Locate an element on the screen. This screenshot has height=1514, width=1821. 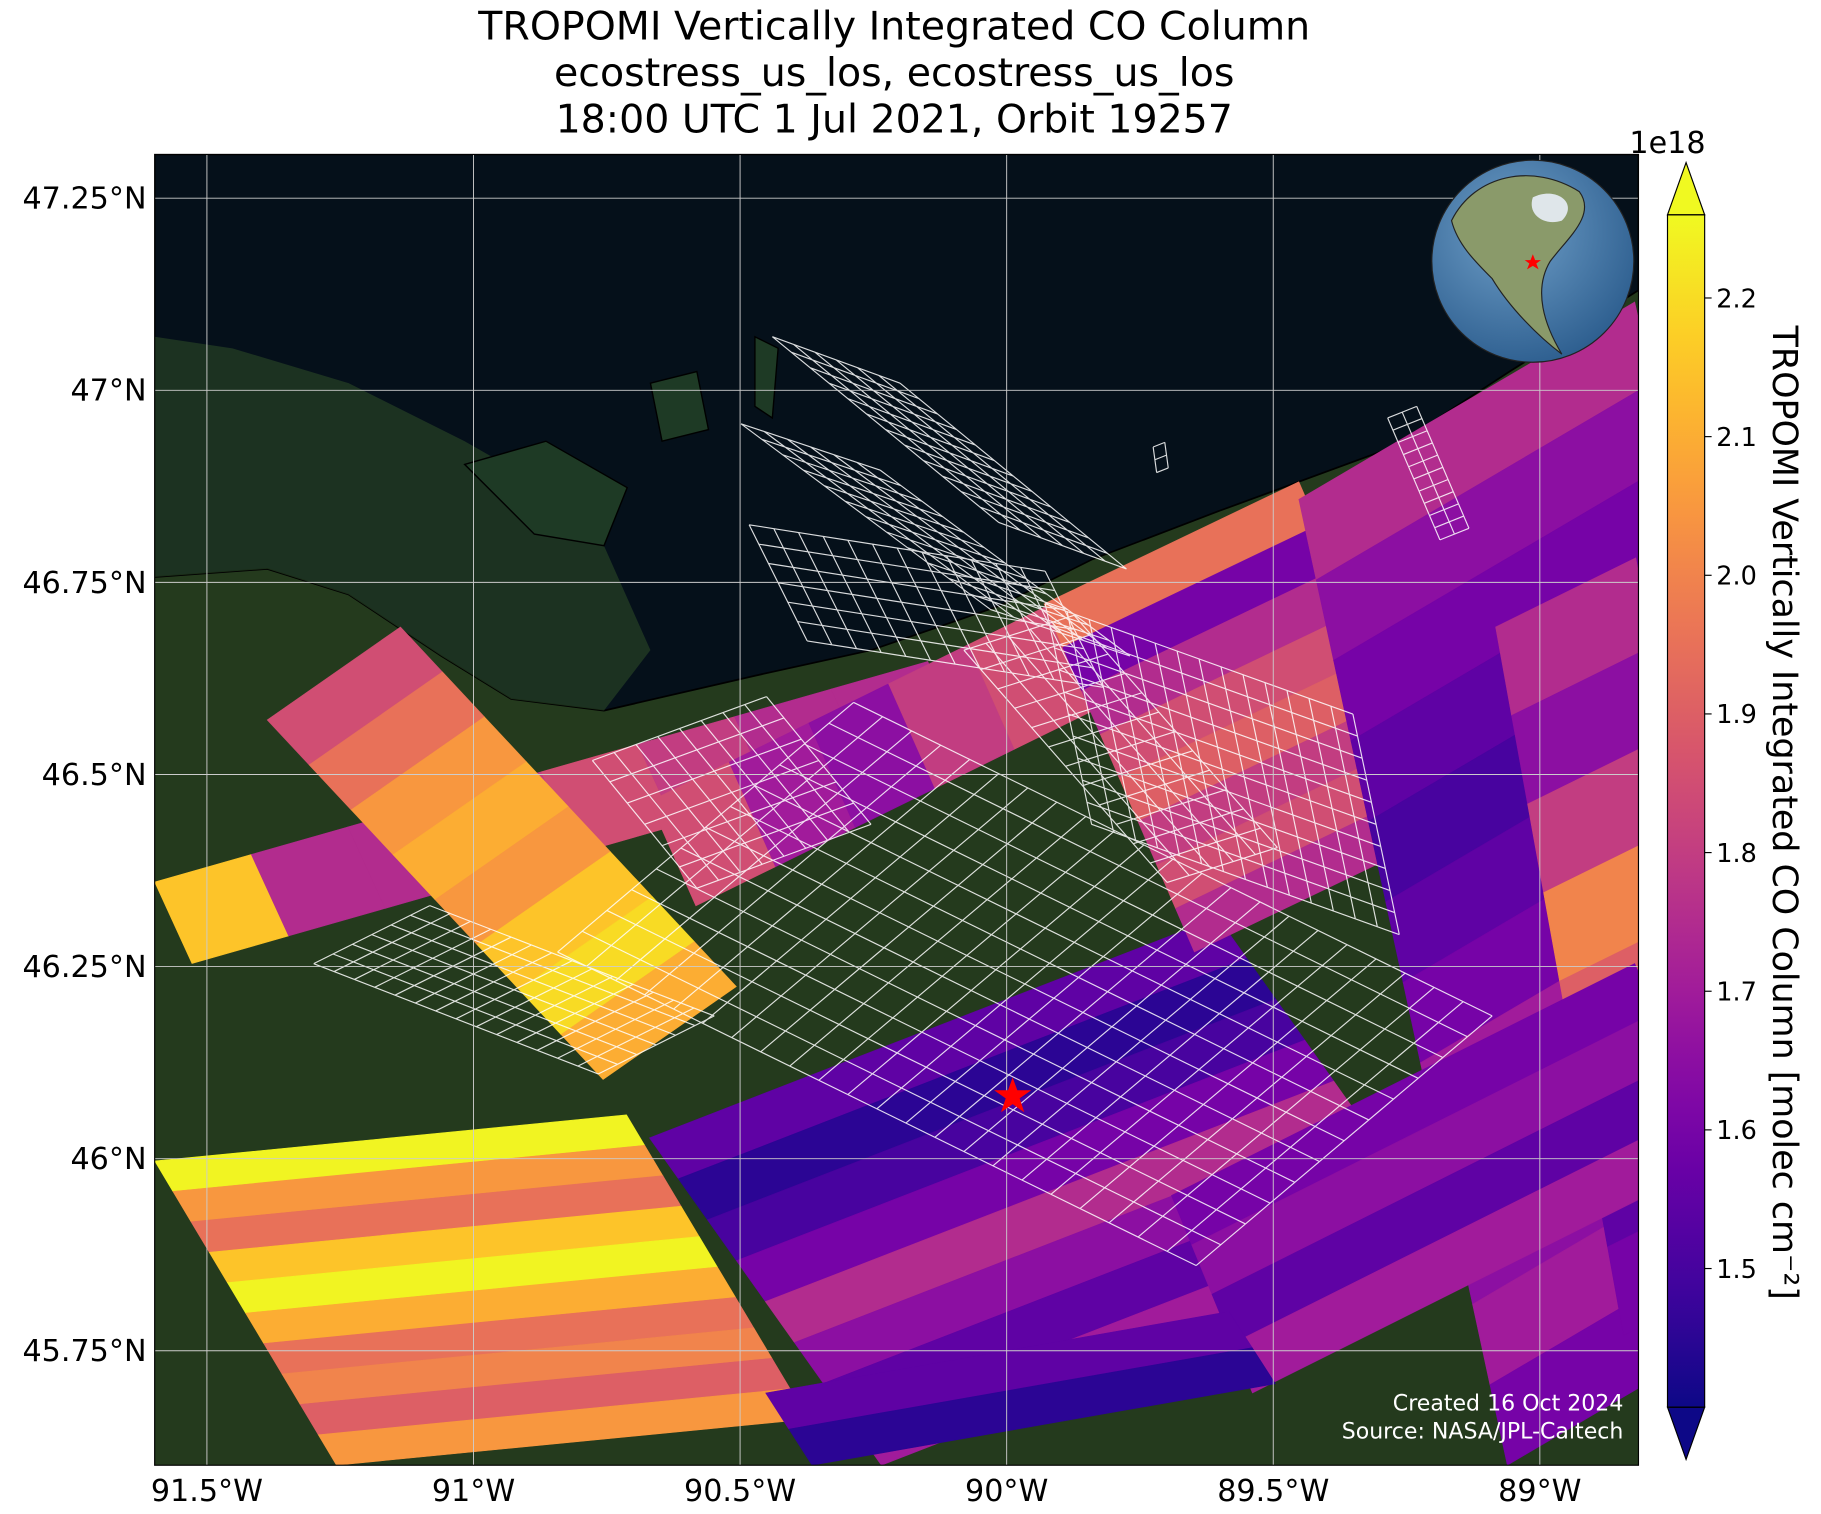
colorbar-frame is located at coordinates (1686, 811).